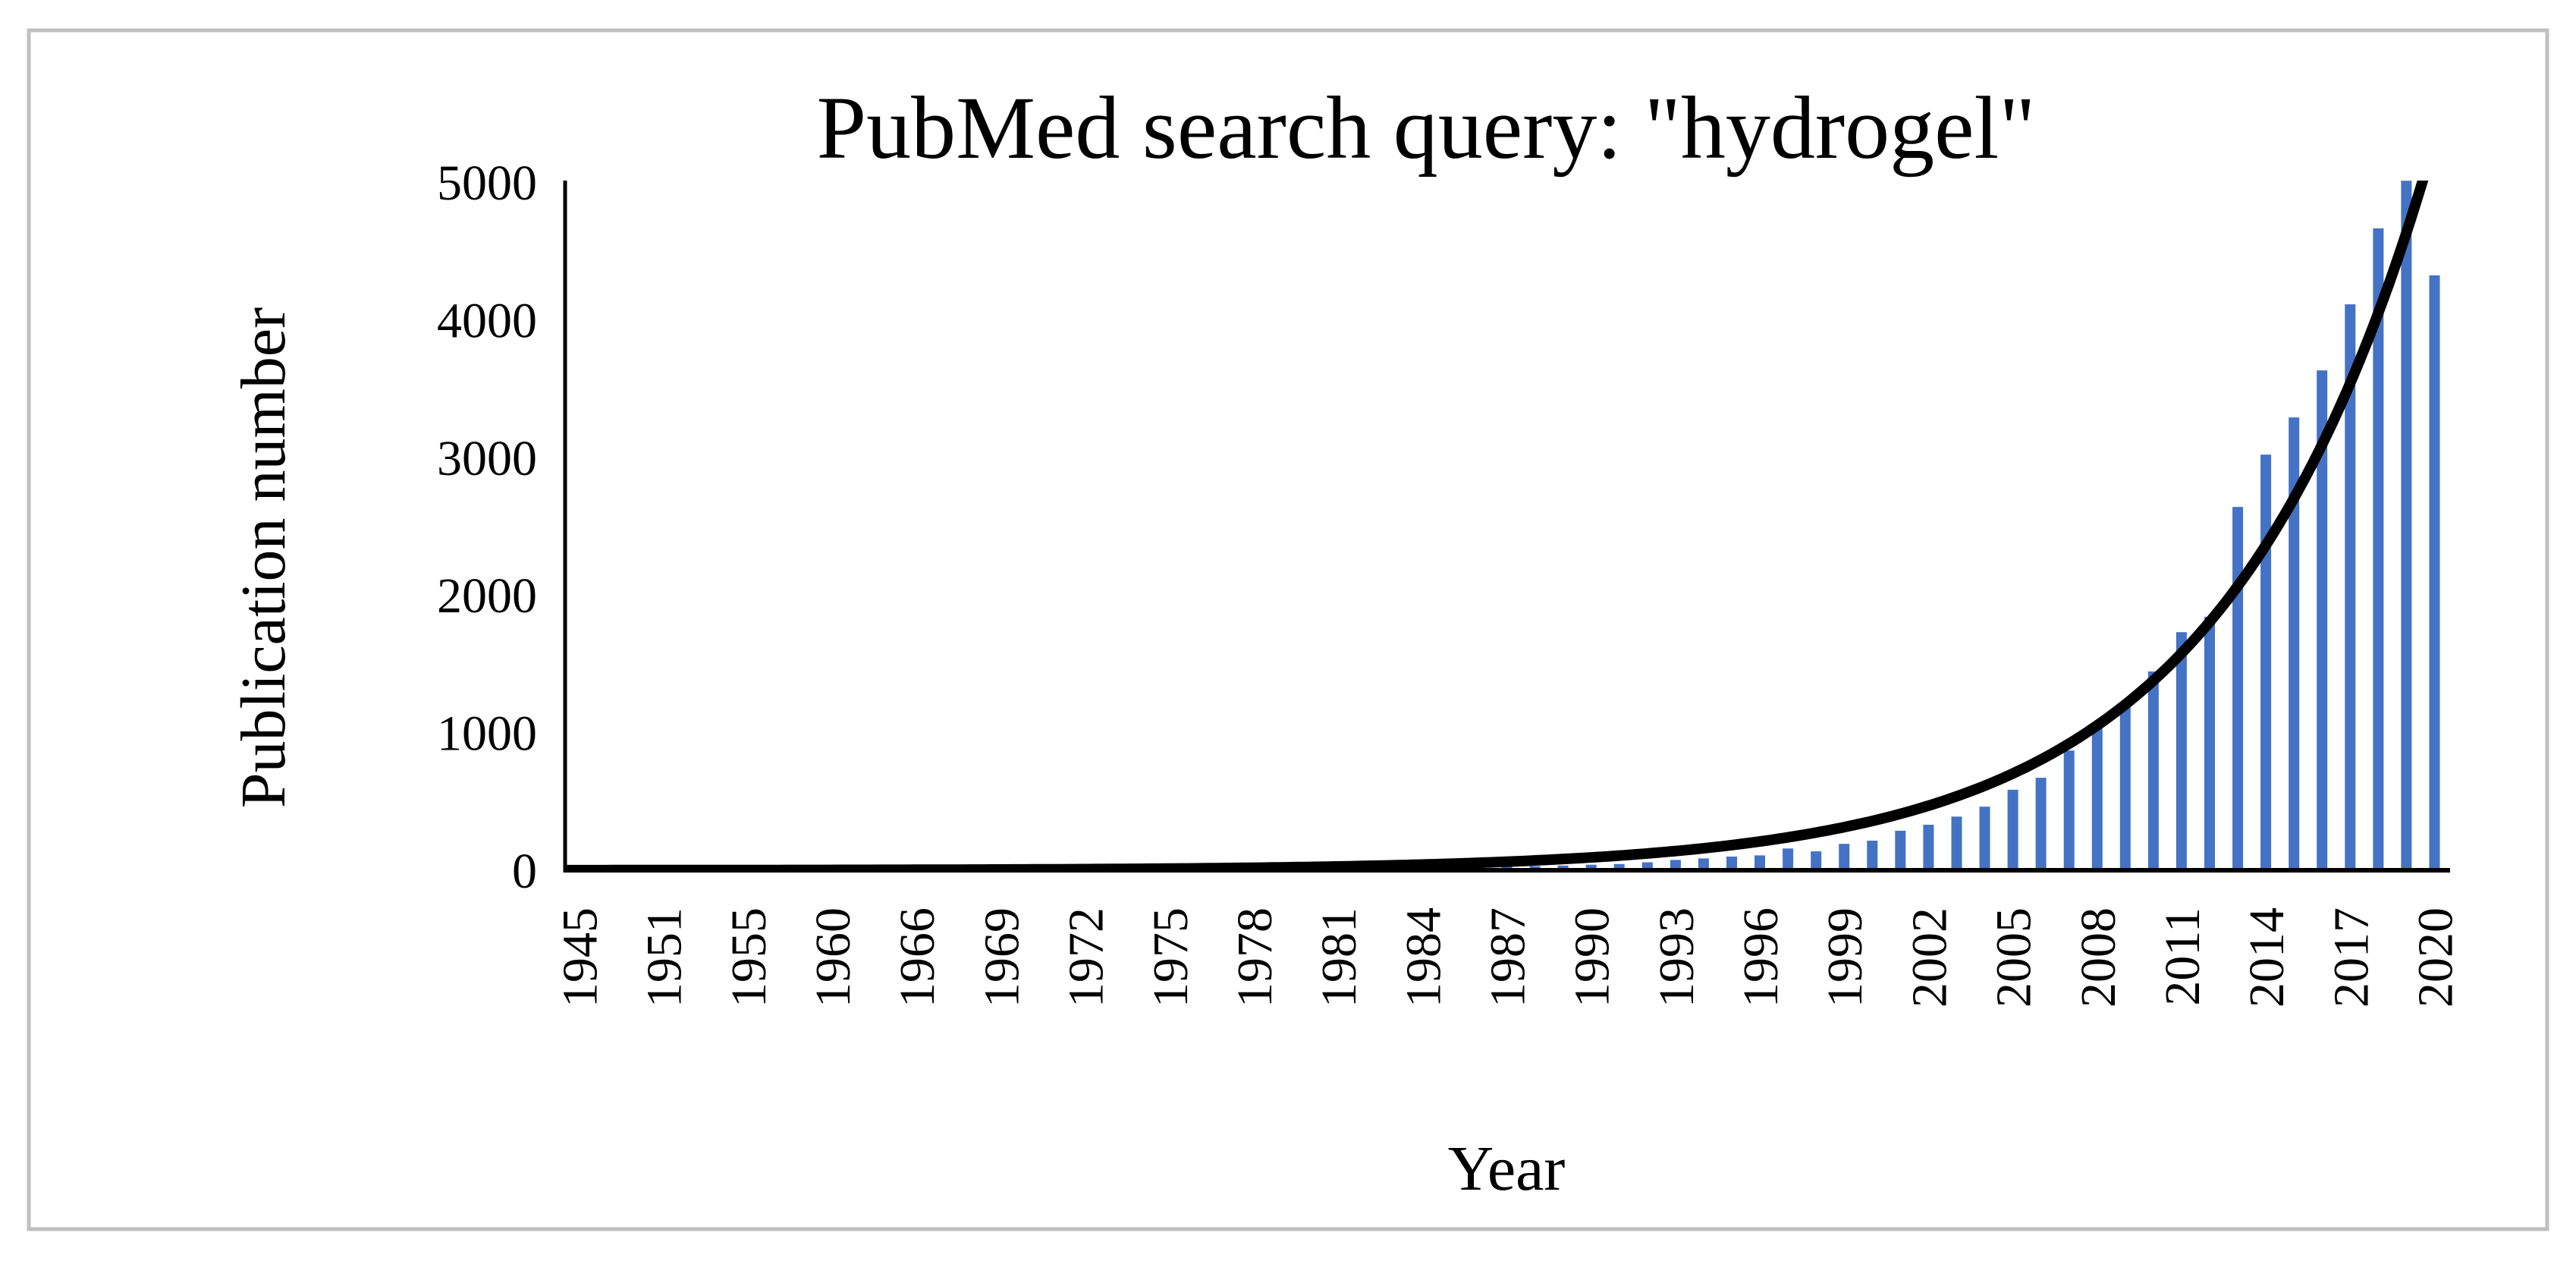  I want to click on y-tick-label: 1000, so click(487, 734).